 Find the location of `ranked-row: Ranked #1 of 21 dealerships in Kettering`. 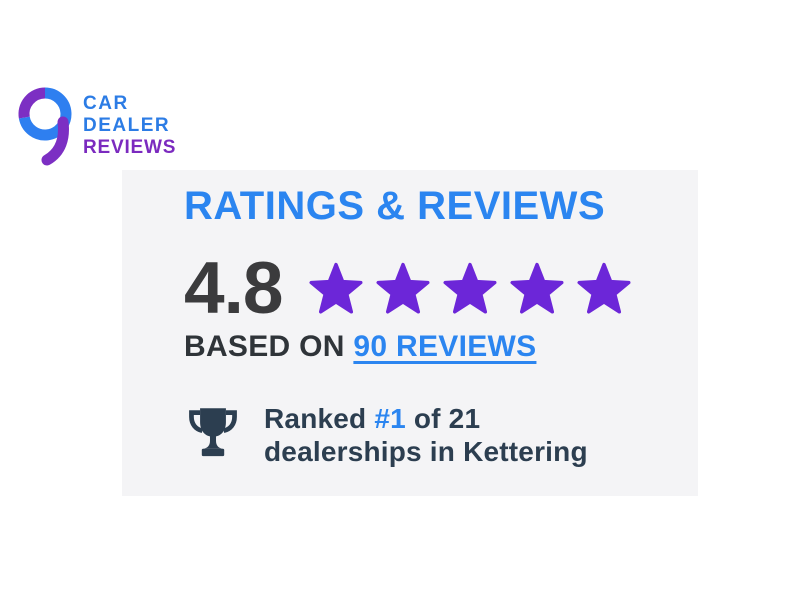

ranked-row: Ranked #1 of 21 dealerships in Kettering is located at coordinates (441, 435).